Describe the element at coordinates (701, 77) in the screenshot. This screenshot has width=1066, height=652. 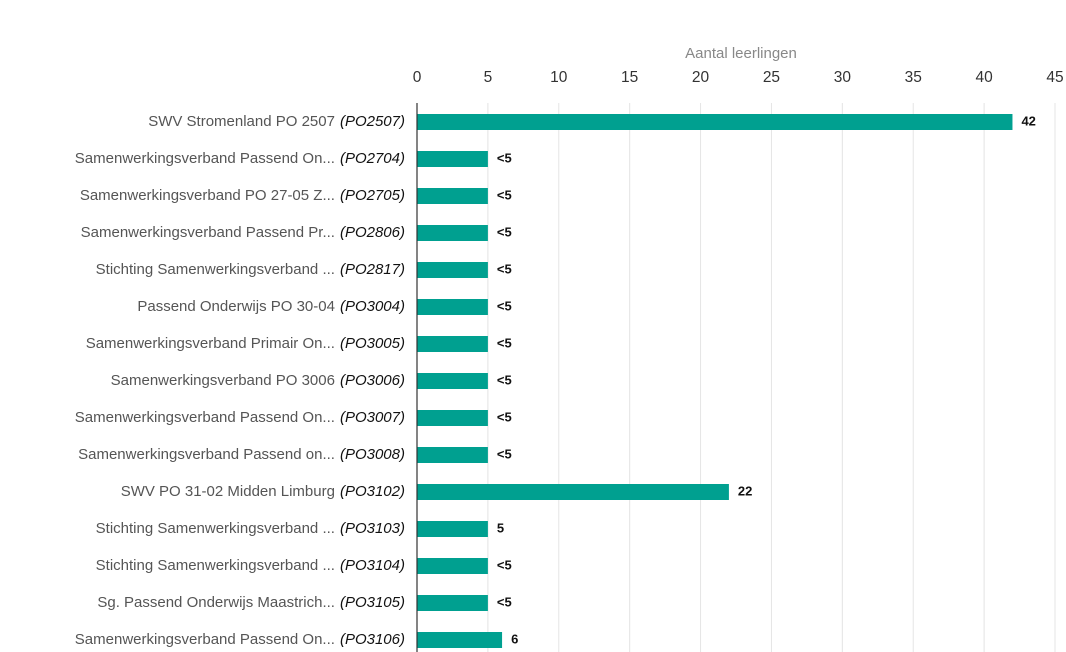
I see `x-tick-label: 20` at that location.